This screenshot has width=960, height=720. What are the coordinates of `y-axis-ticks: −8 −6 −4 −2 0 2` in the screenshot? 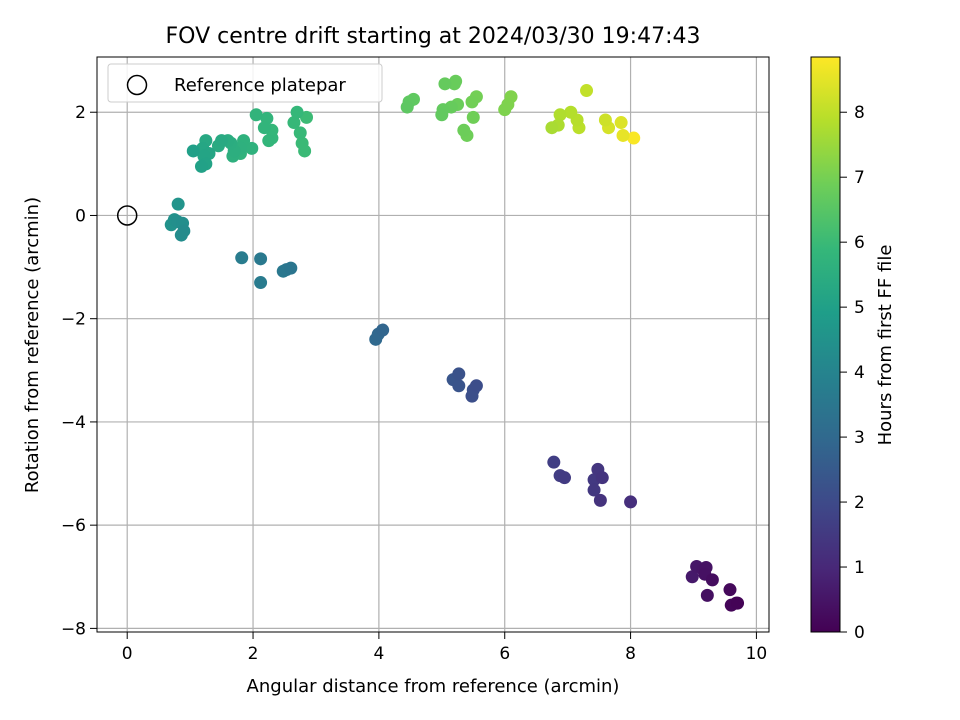 It's located at (79, 371).